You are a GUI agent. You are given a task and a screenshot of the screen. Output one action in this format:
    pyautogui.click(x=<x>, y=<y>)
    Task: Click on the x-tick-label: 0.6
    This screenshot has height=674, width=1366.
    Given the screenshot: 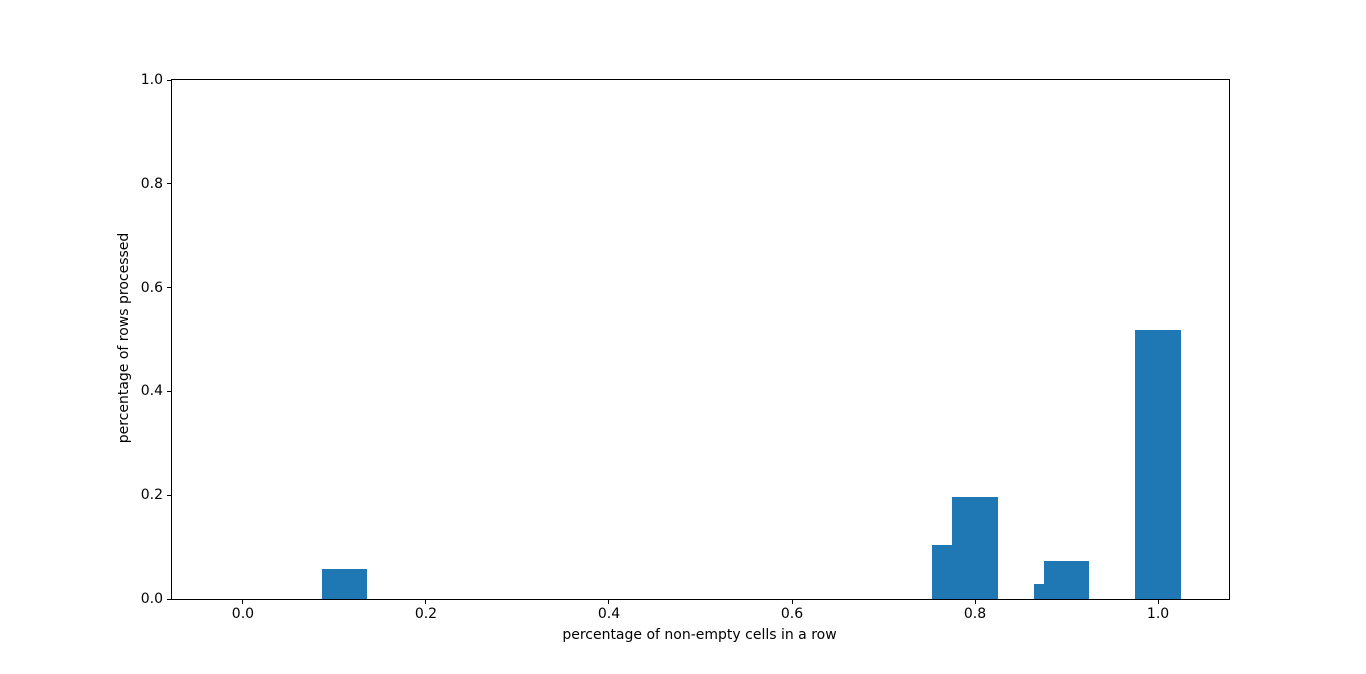 What is the action you would take?
    pyautogui.click(x=792, y=614)
    